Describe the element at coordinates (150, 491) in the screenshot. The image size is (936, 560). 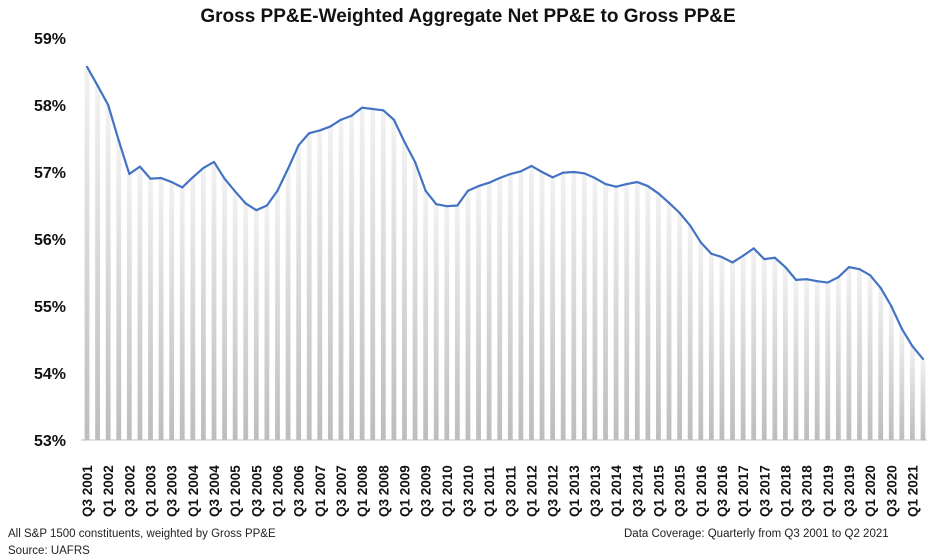
I see `x-tick-label: Q1 2003` at that location.